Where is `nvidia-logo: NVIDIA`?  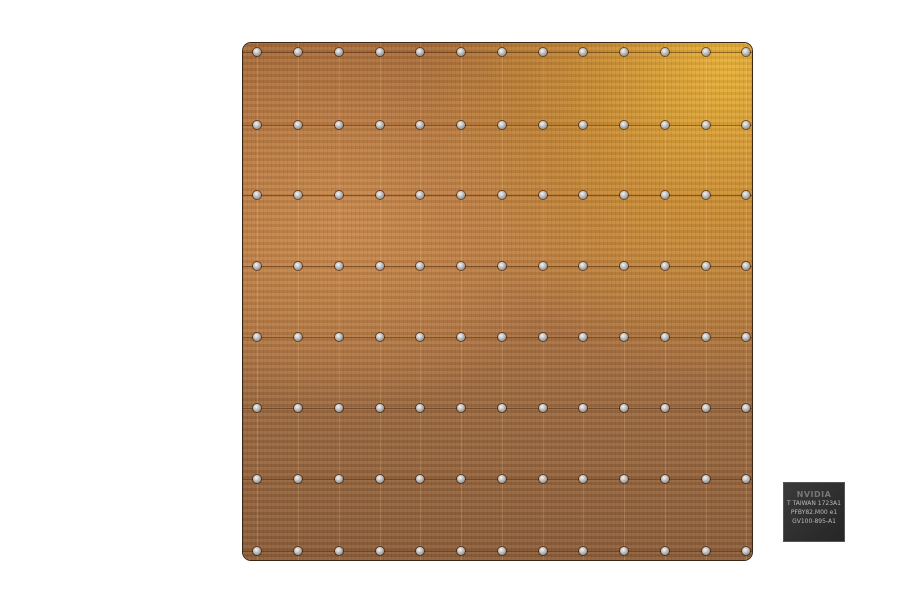
nvidia-logo: NVIDIA is located at coordinates (814, 494).